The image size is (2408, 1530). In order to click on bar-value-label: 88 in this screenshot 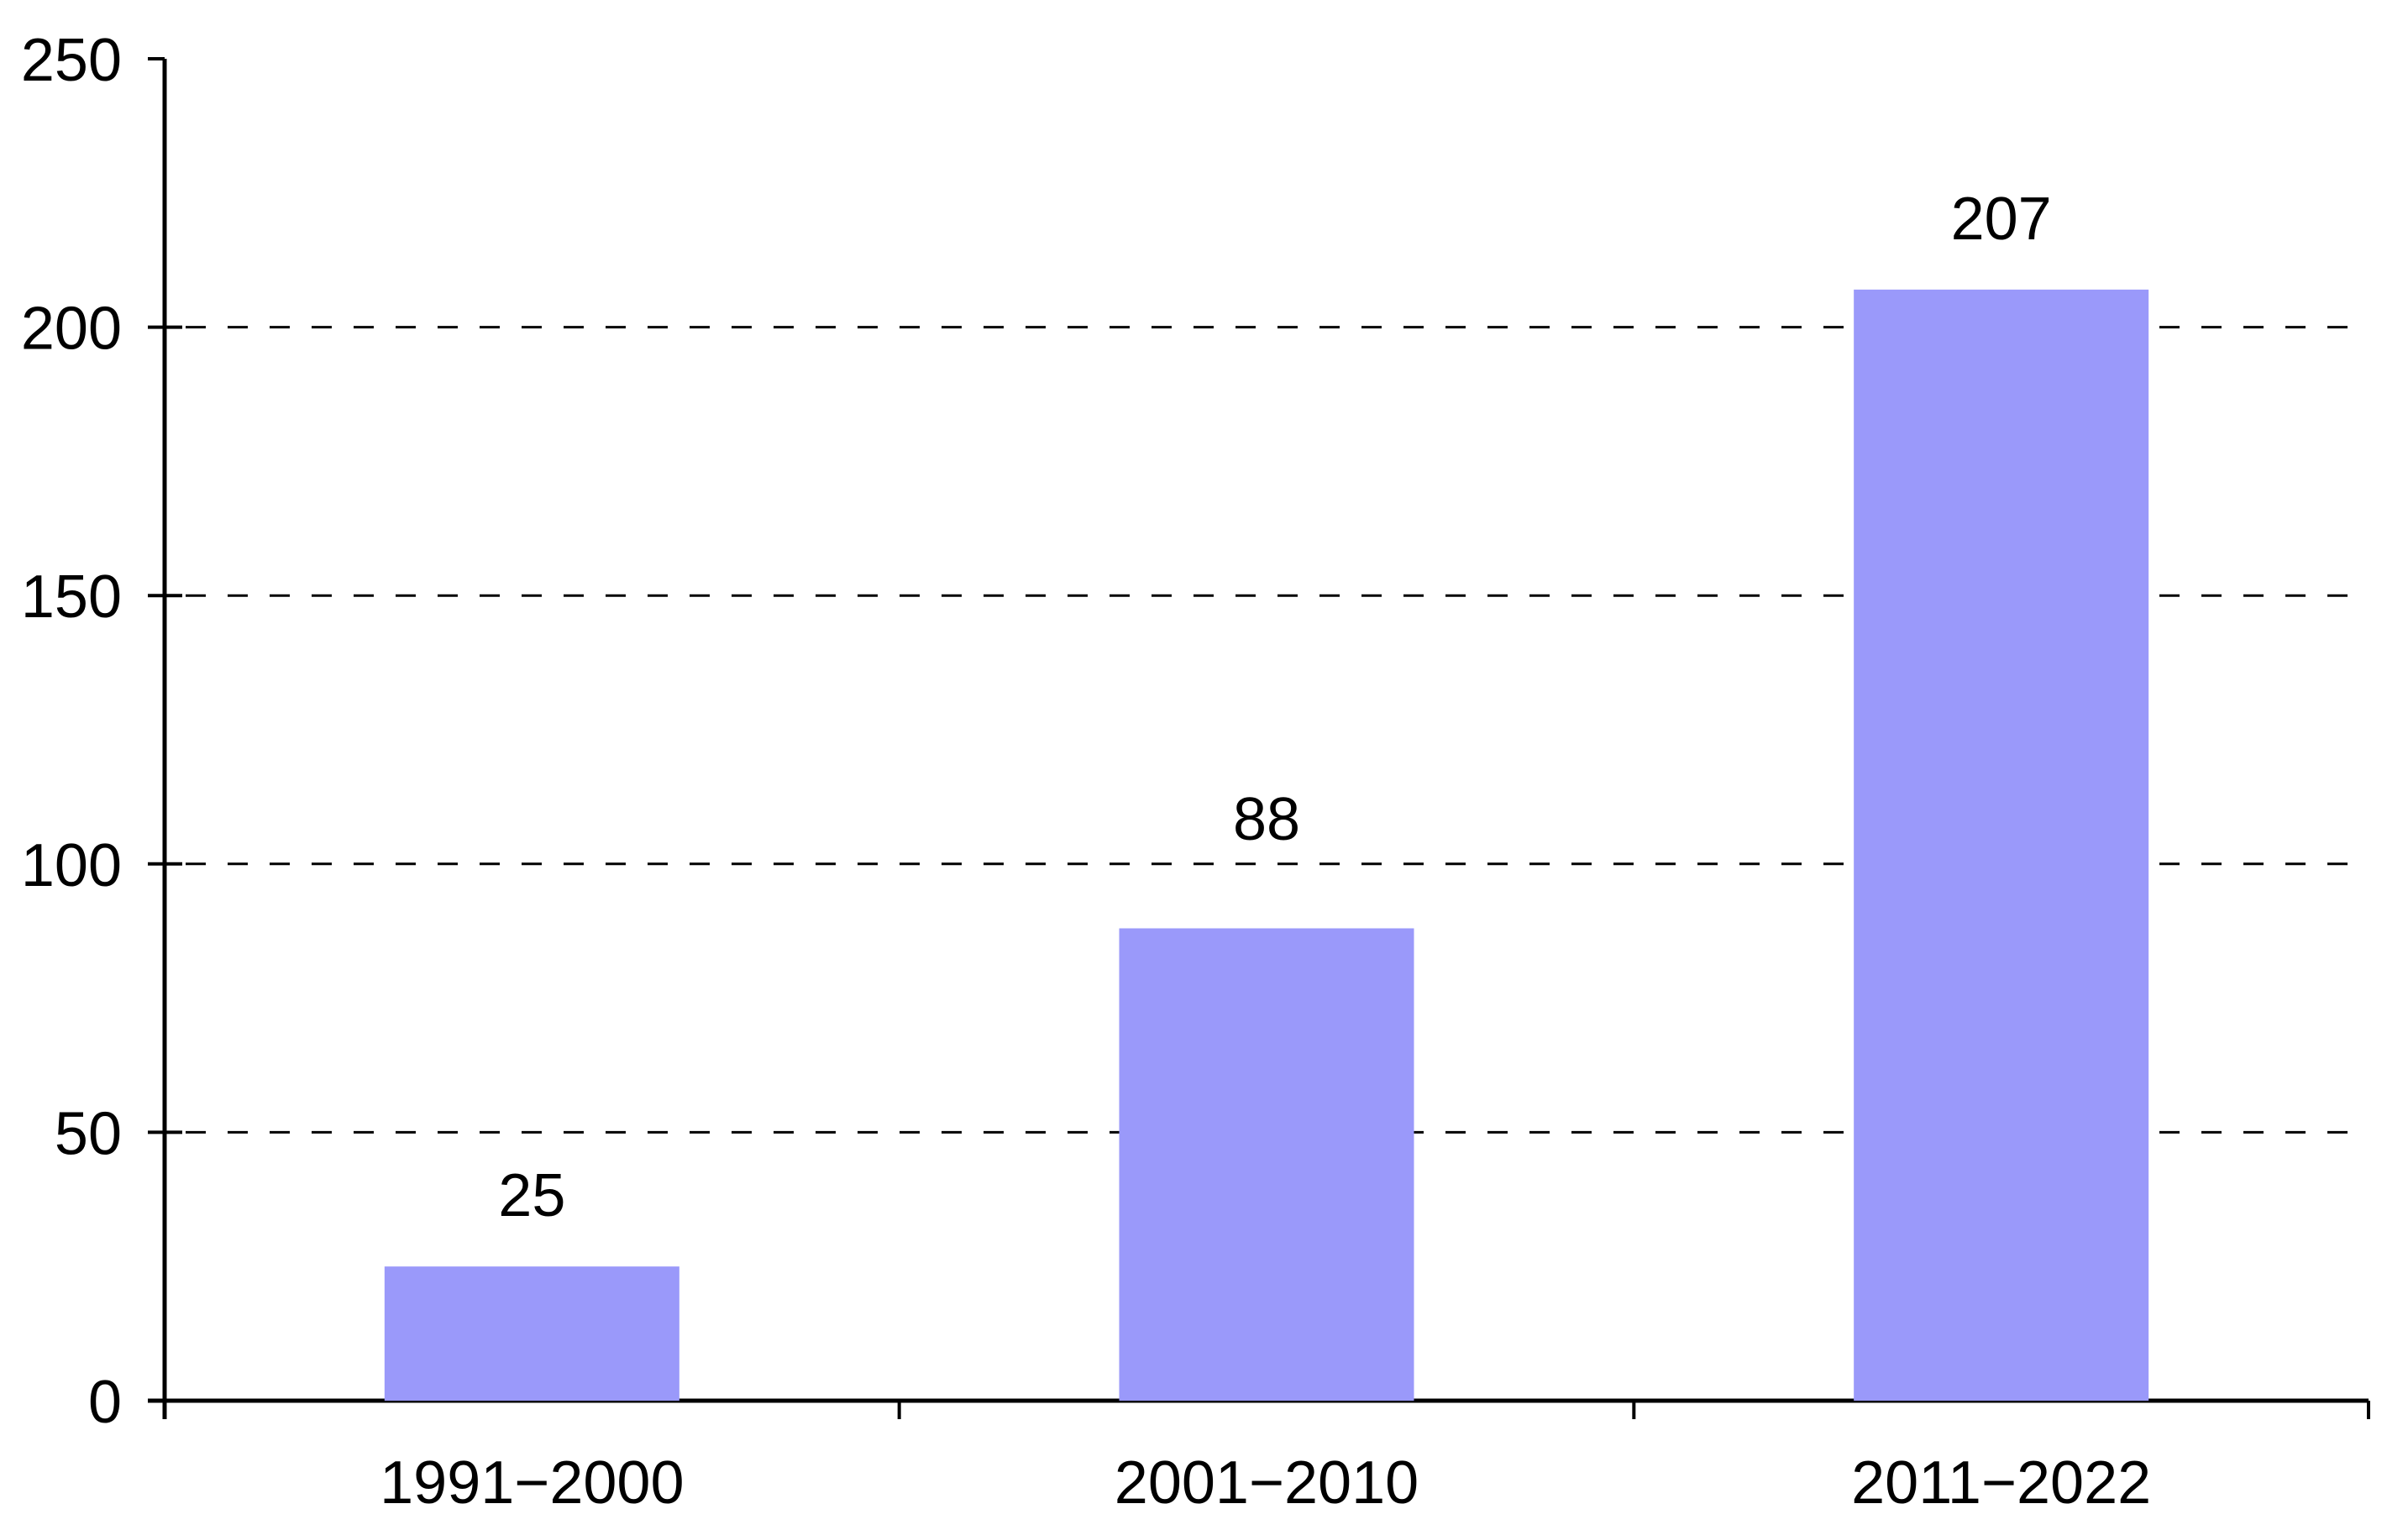, I will do `click(1266, 819)`.